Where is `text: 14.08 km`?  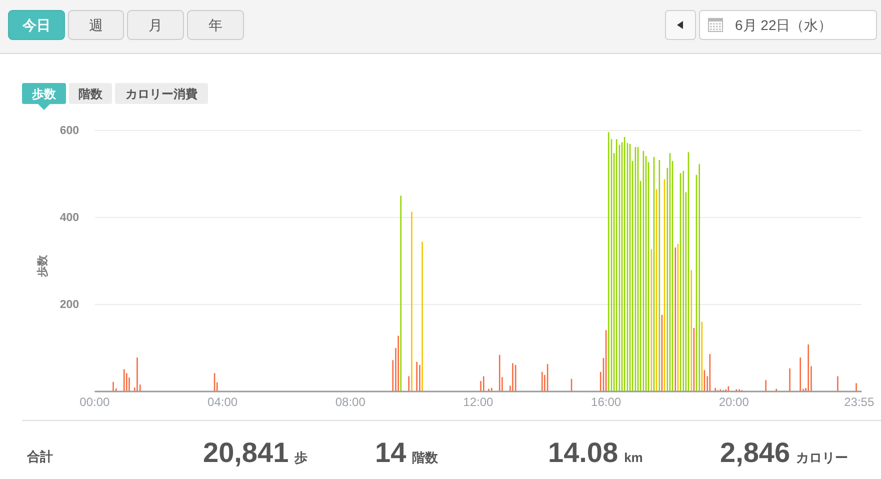
text: 14.08 km is located at coordinates (595, 452).